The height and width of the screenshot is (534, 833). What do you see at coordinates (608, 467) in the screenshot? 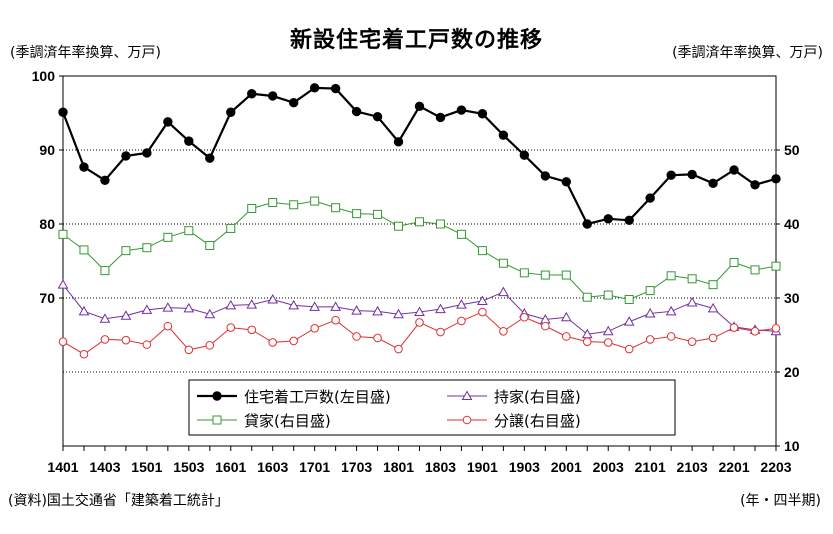
I see `x-axis-tick-label: 2003` at bounding box center [608, 467].